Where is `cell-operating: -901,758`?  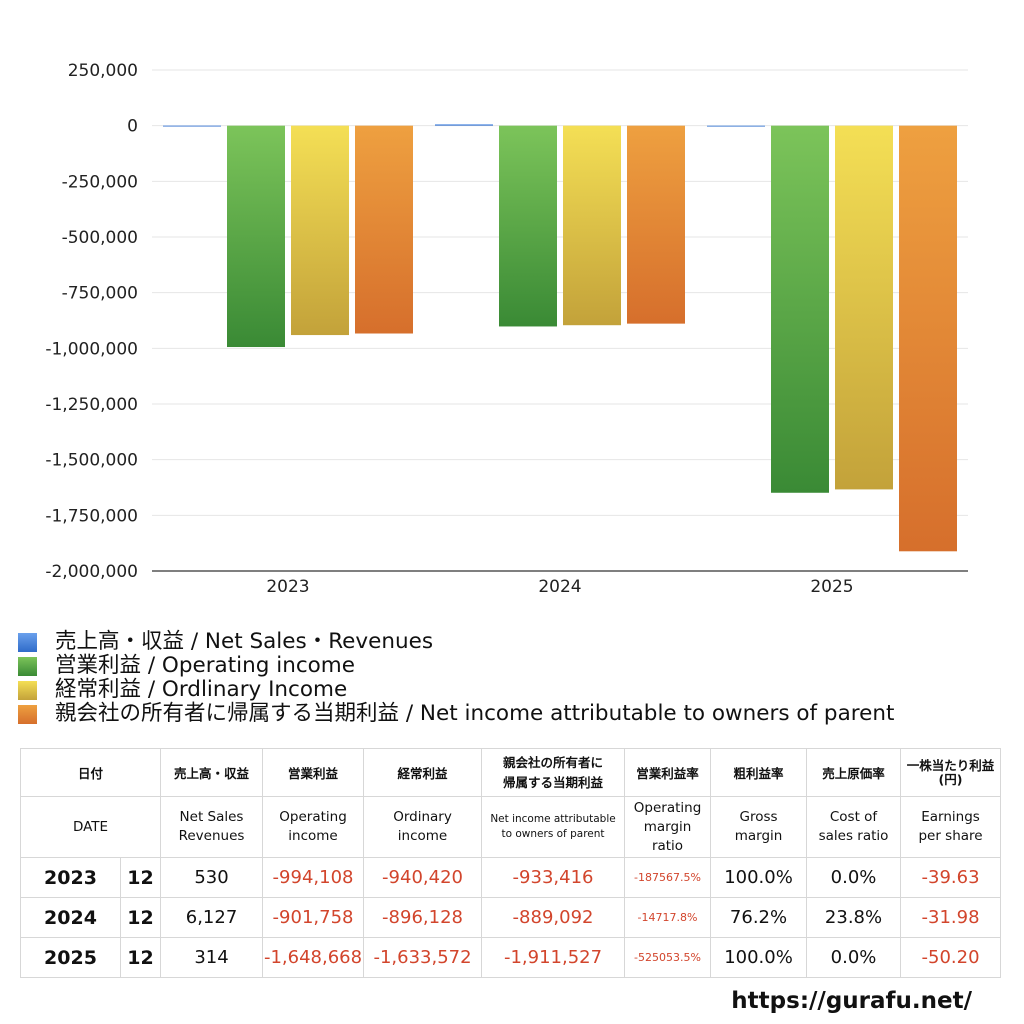
cell-operating: -901,758 is located at coordinates (313, 917).